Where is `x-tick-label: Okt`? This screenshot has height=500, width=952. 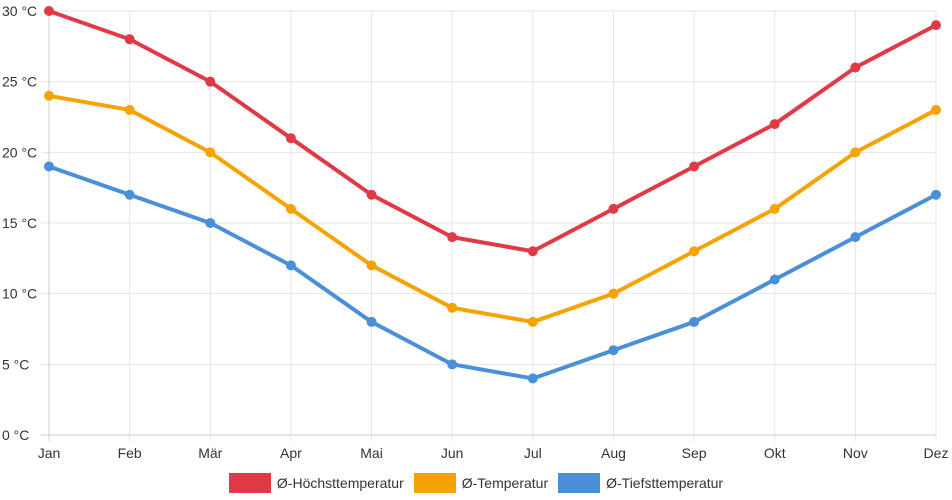
x-tick-label: Okt is located at coordinates (775, 453).